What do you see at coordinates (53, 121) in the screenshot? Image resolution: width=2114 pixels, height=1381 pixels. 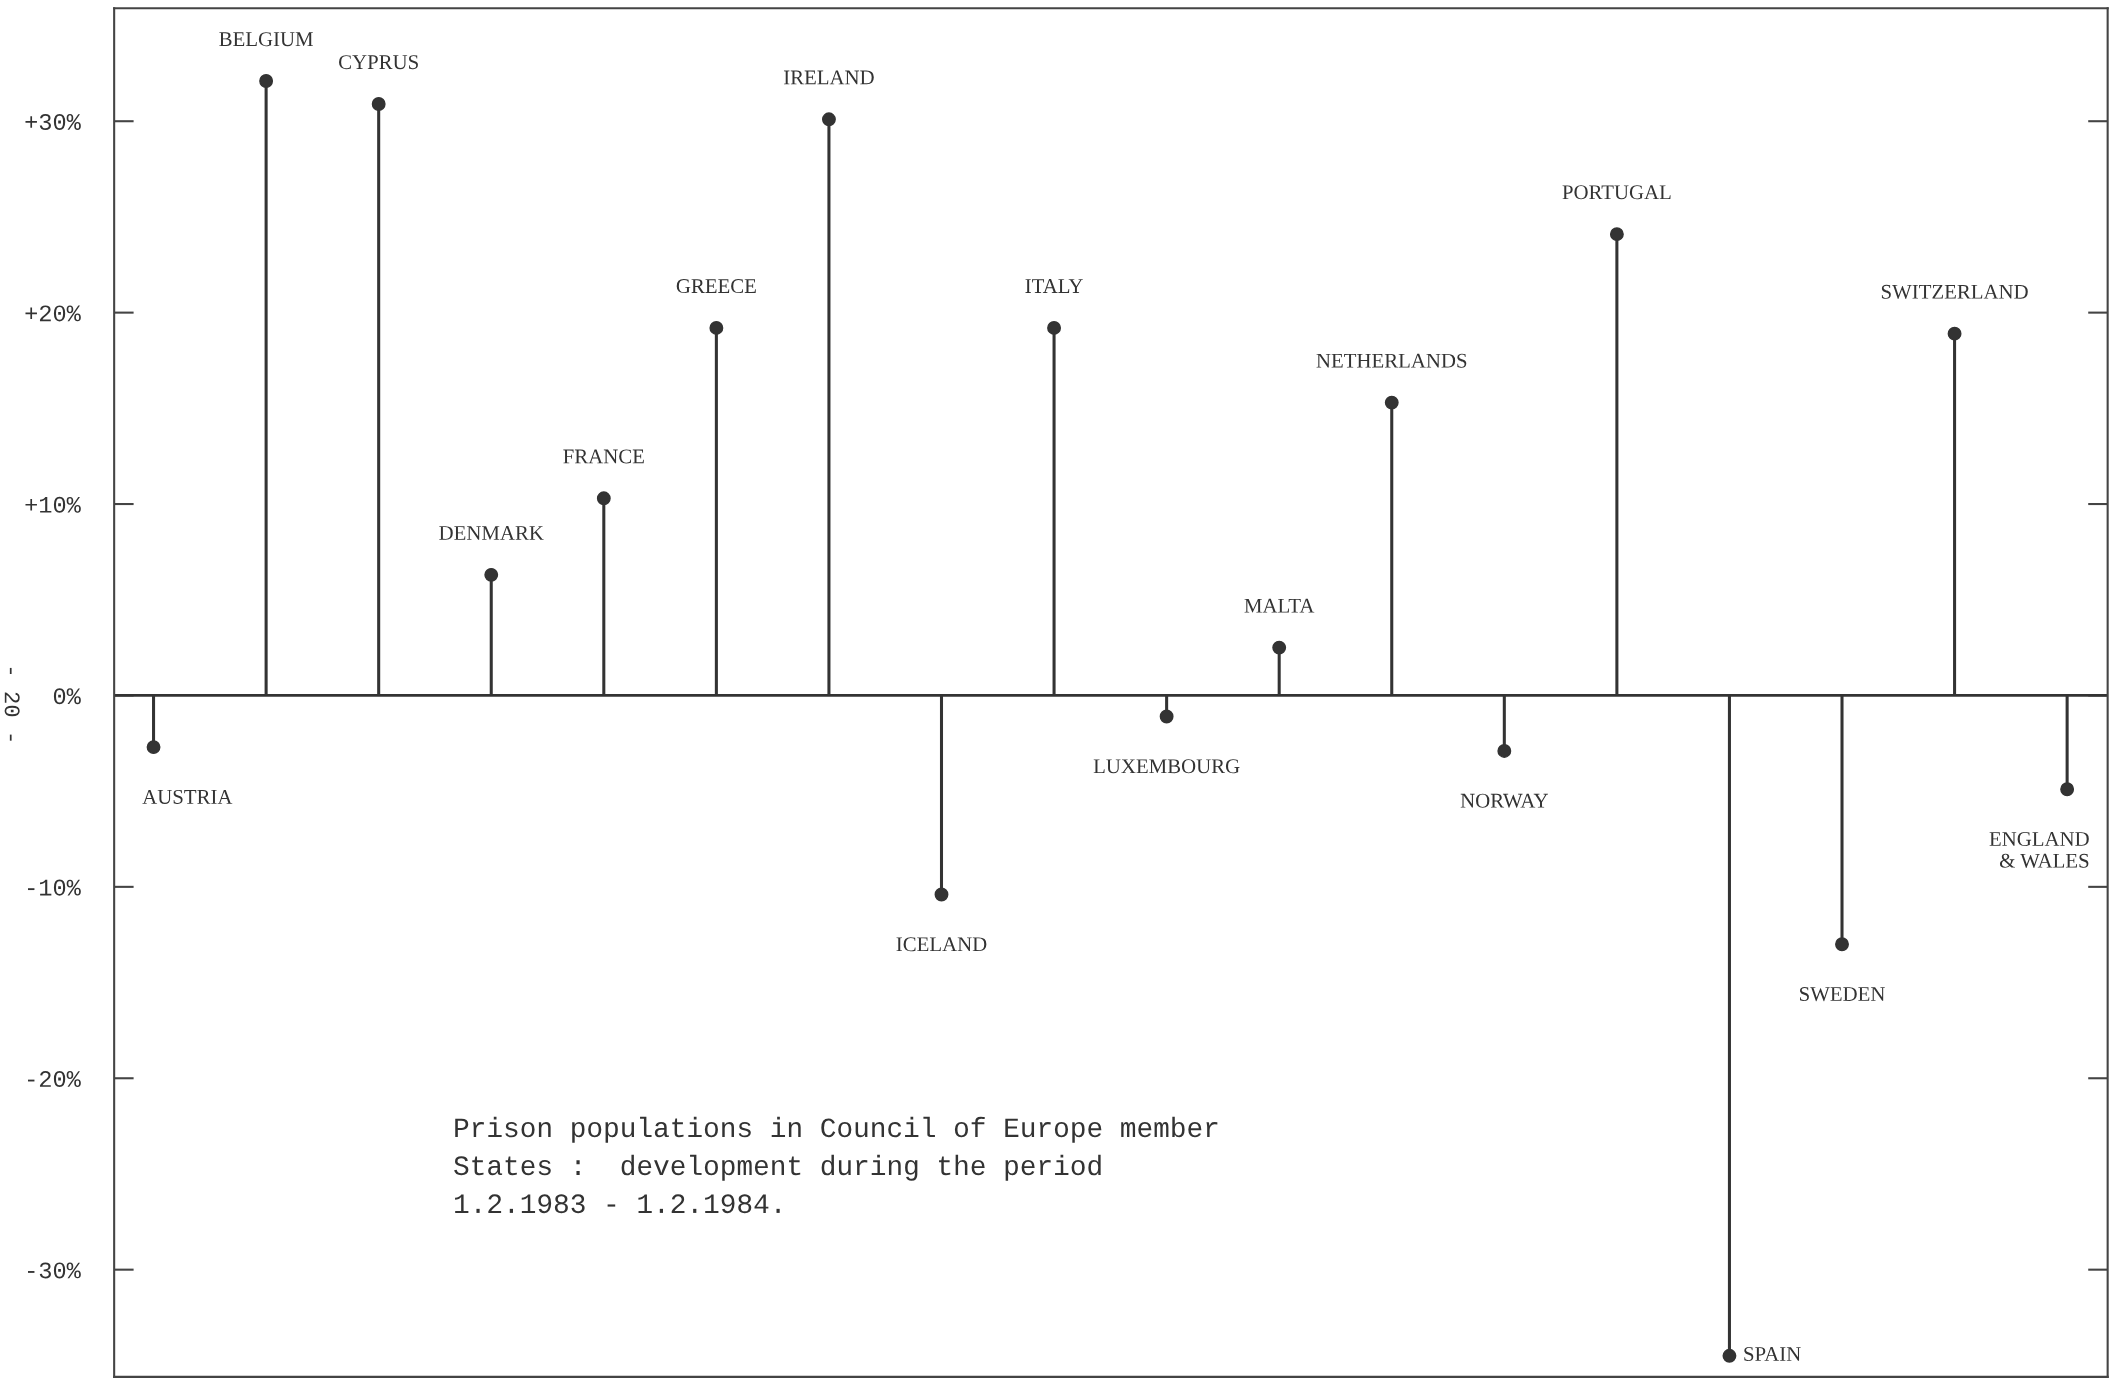 I see `y-tick-label: +30%` at bounding box center [53, 121].